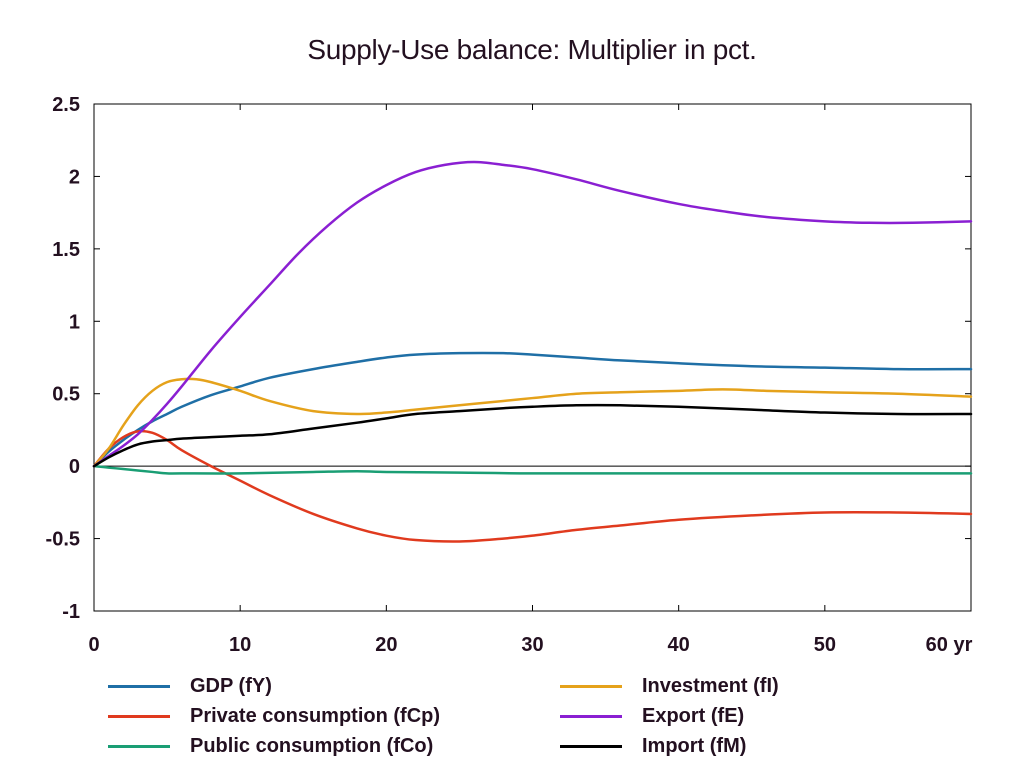 The image size is (1024, 778). Describe the element at coordinates (591, 746) in the screenshot. I see `legend-swatch-import` at that location.